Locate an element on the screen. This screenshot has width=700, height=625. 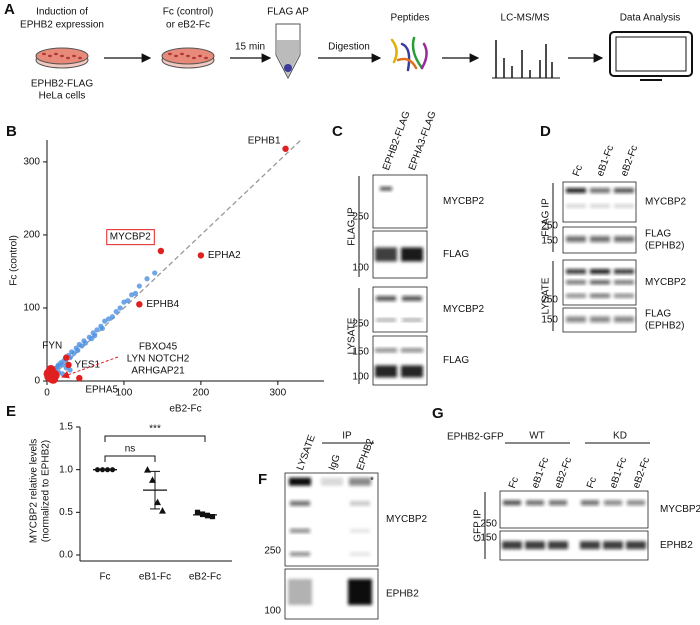
annotation: LYN NOTCH2 is located at coordinates (158, 359).